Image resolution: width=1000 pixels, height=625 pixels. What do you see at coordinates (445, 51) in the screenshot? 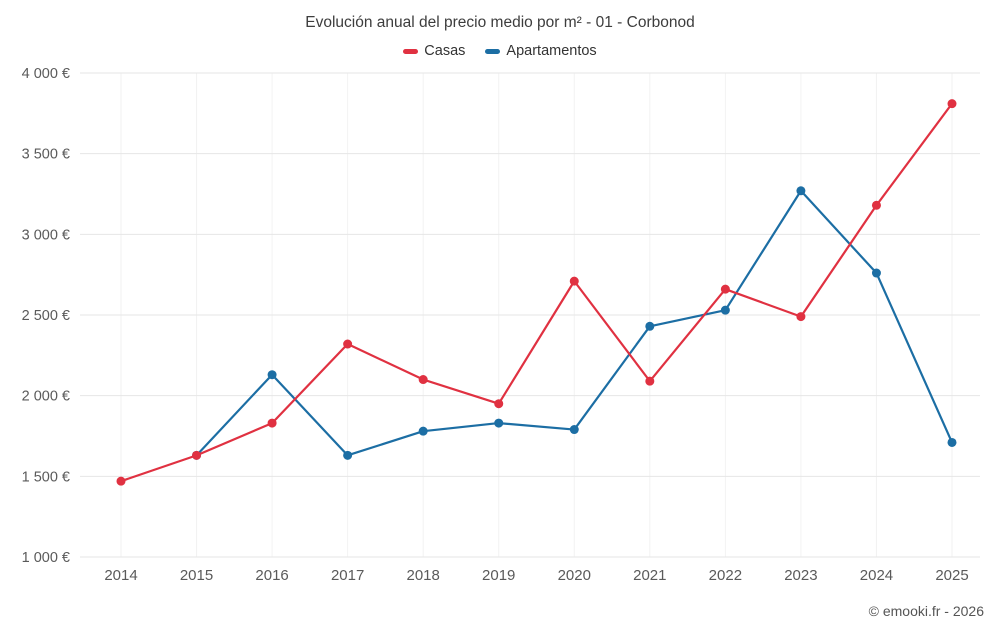
I see `legend-label-casas: Casas` at bounding box center [445, 51].